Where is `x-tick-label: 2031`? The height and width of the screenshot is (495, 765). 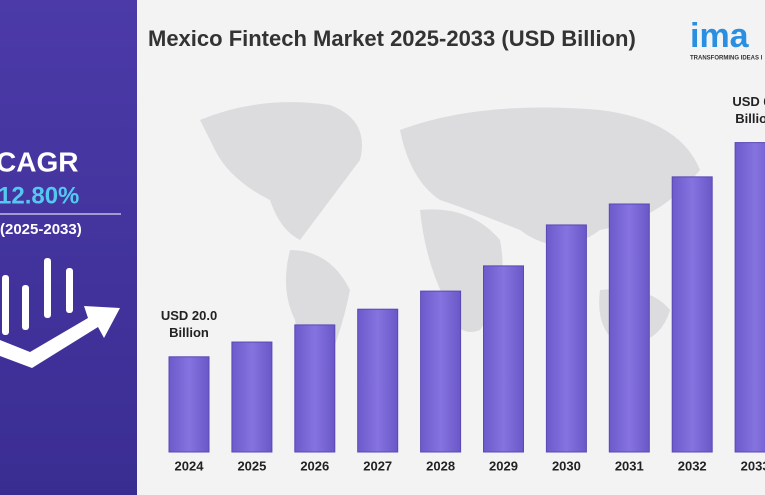
x-tick-label: 2031 is located at coordinates (629, 465).